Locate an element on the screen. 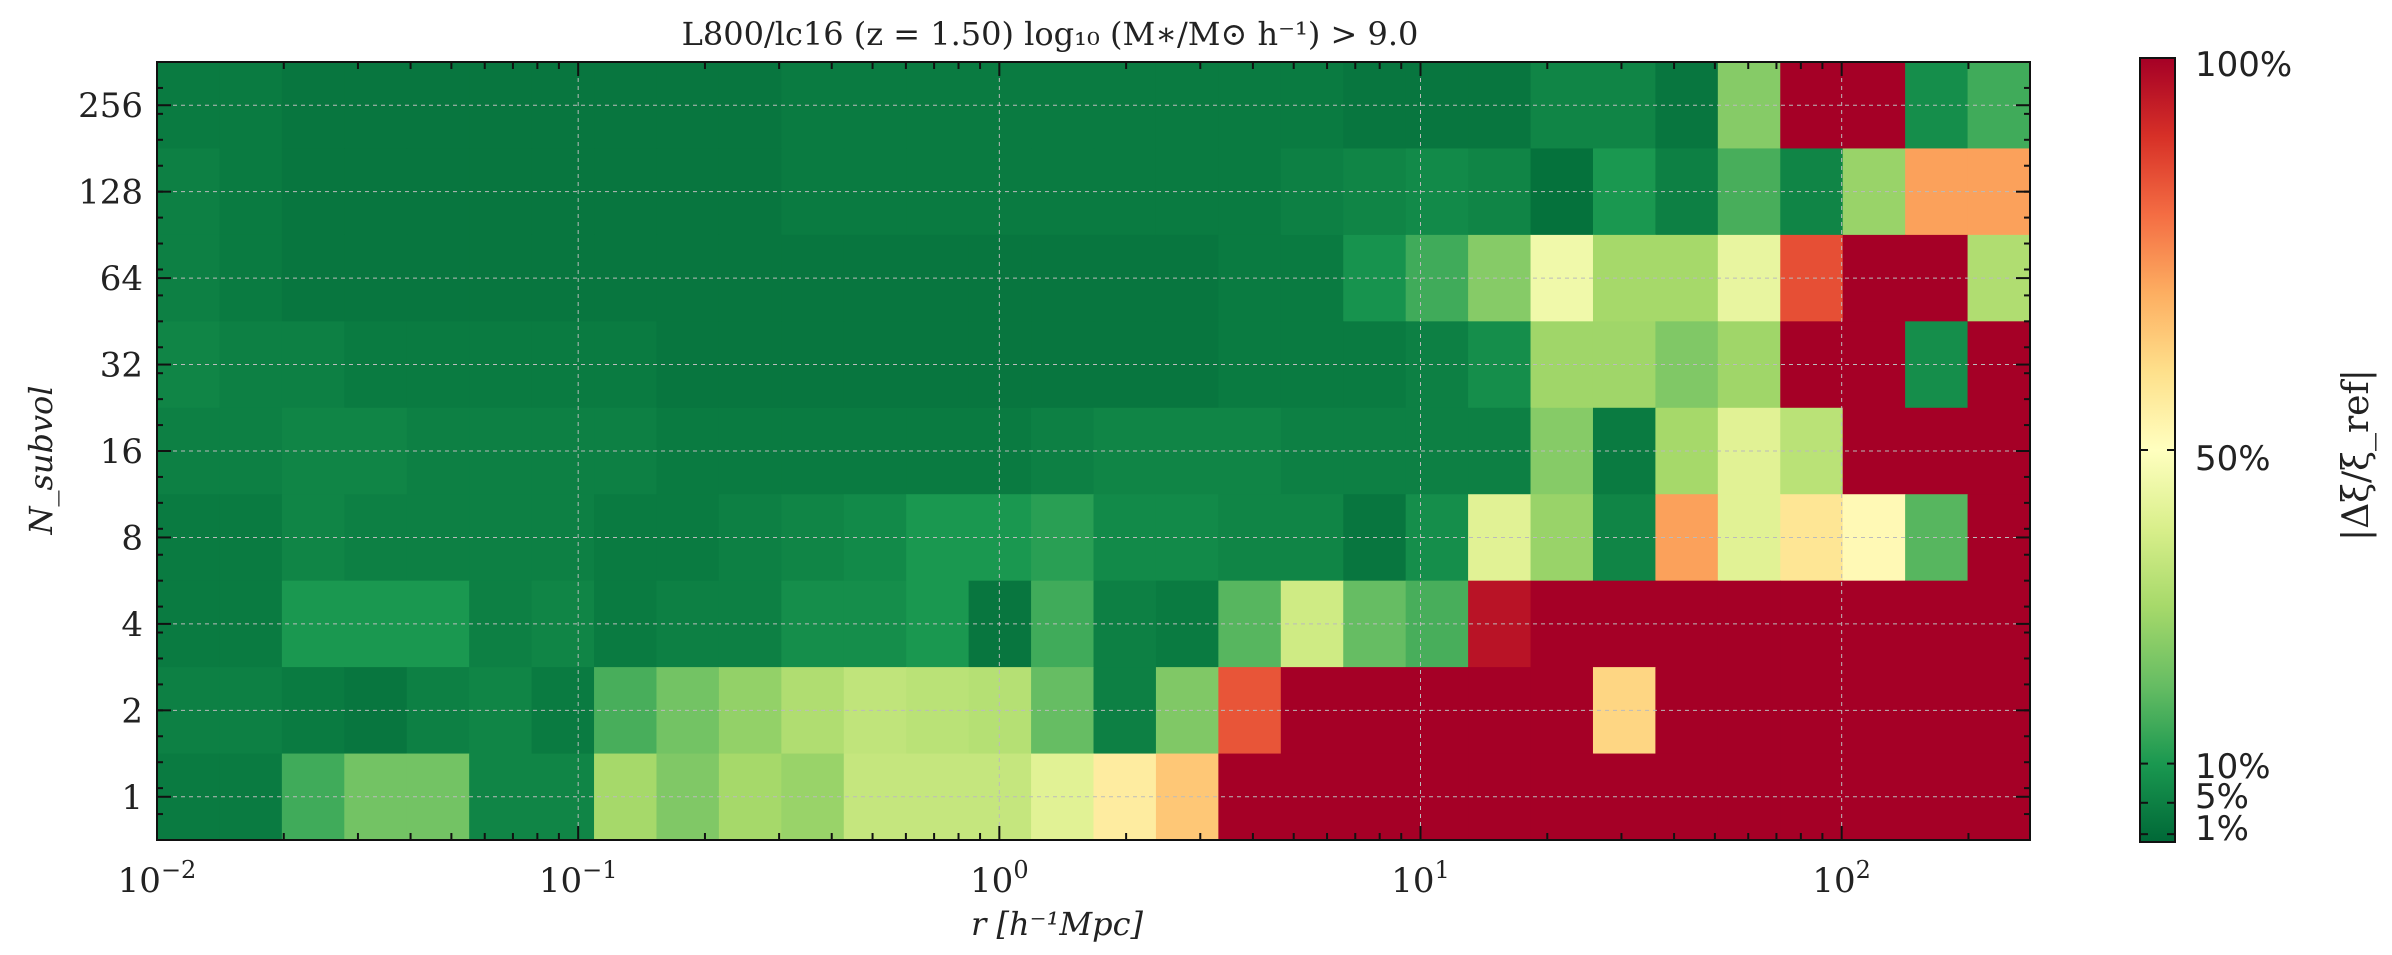 This screenshot has height=955, width=2392. colorbar-tick-label: 5% is located at coordinates (2222, 797).